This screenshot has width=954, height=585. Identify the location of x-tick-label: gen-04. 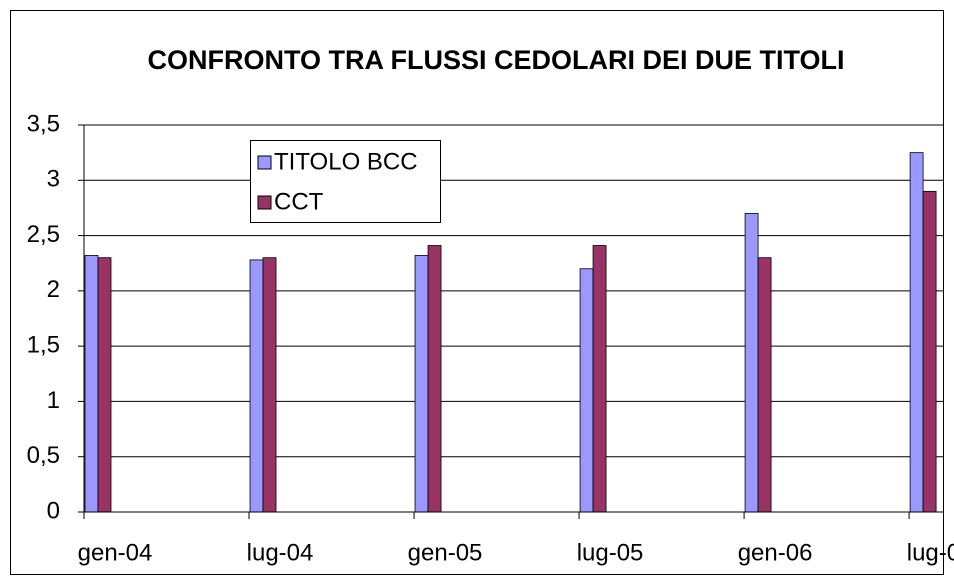
(115, 552).